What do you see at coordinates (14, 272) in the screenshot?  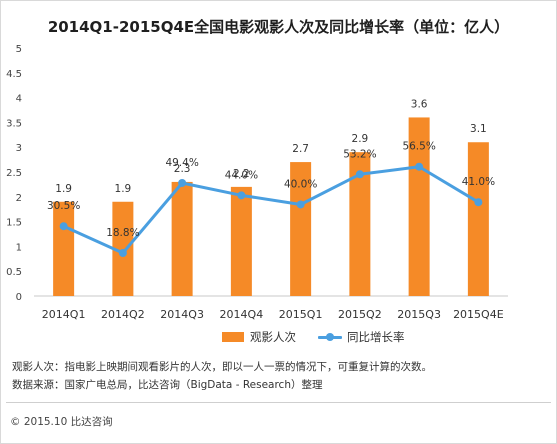 I see `y-tick-label: 0.5` at bounding box center [14, 272].